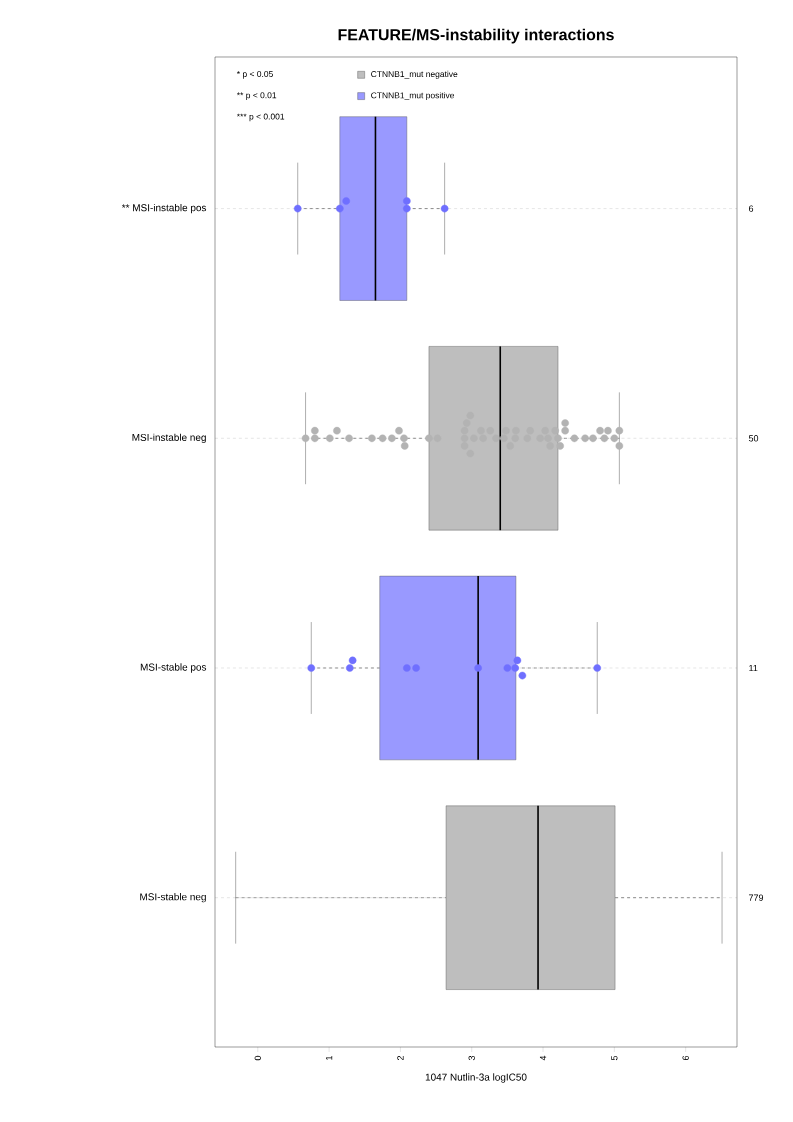 This screenshot has height=1122, width=793. Describe the element at coordinates (414, 74) in the screenshot. I see `legend-label: CTNNB1_mut negative` at that location.